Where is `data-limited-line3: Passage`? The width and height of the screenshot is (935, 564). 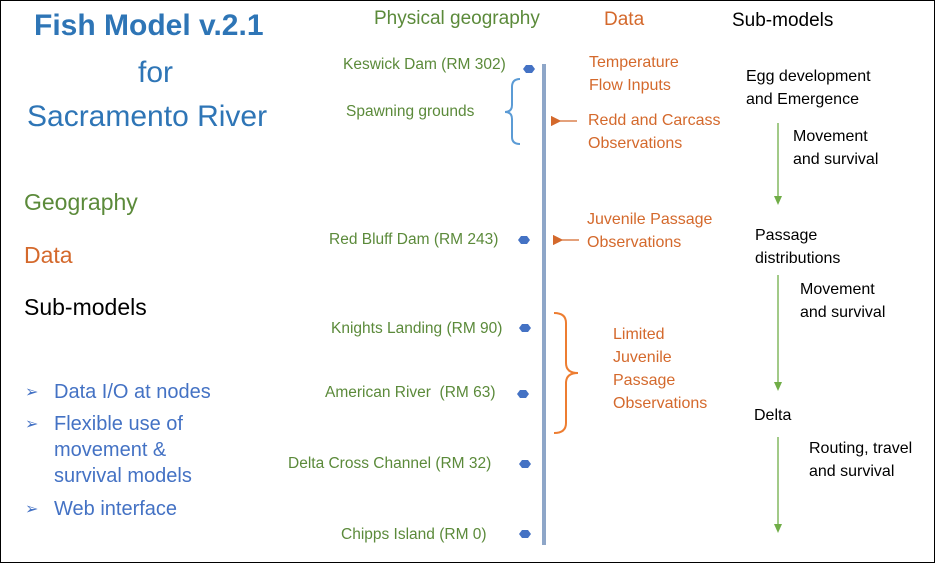 data-limited-line3: Passage is located at coordinates (644, 380).